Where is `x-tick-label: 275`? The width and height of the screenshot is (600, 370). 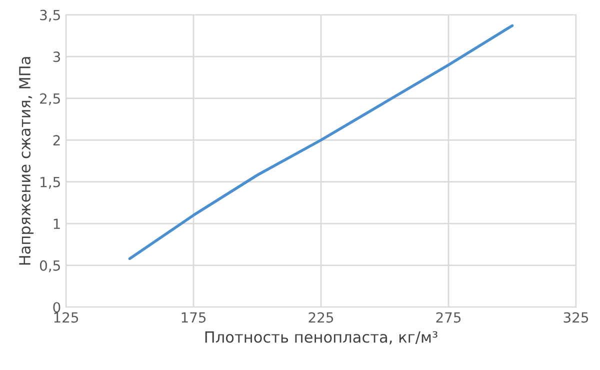
x-tick-label: 275 is located at coordinates (448, 317).